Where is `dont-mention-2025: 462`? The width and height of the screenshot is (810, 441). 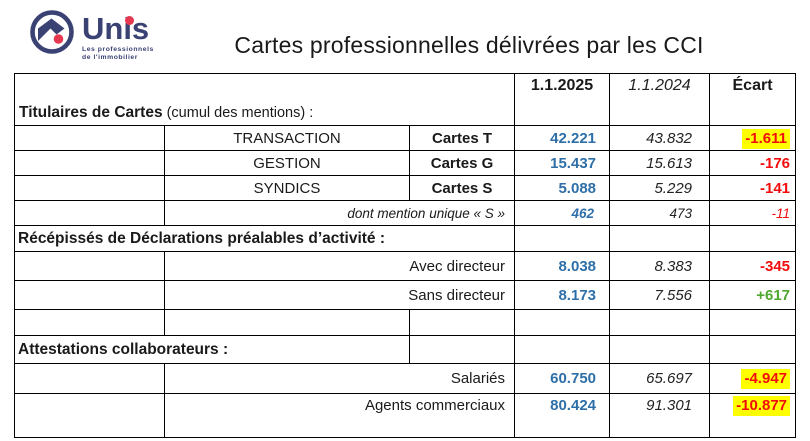
dont-mention-2025: 462 is located at coordinates (562, 213).